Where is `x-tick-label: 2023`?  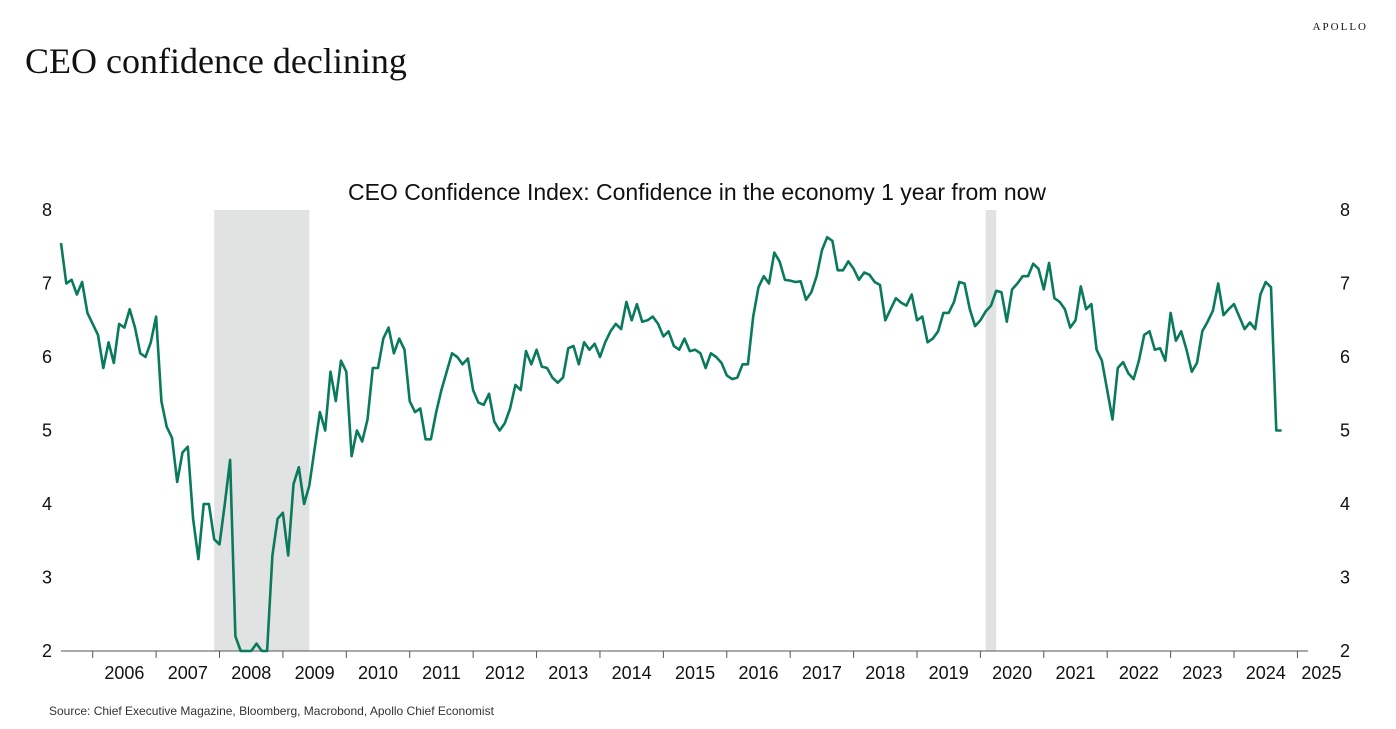
x-tick-label: 2023 is located at coordinates (1202, 673).